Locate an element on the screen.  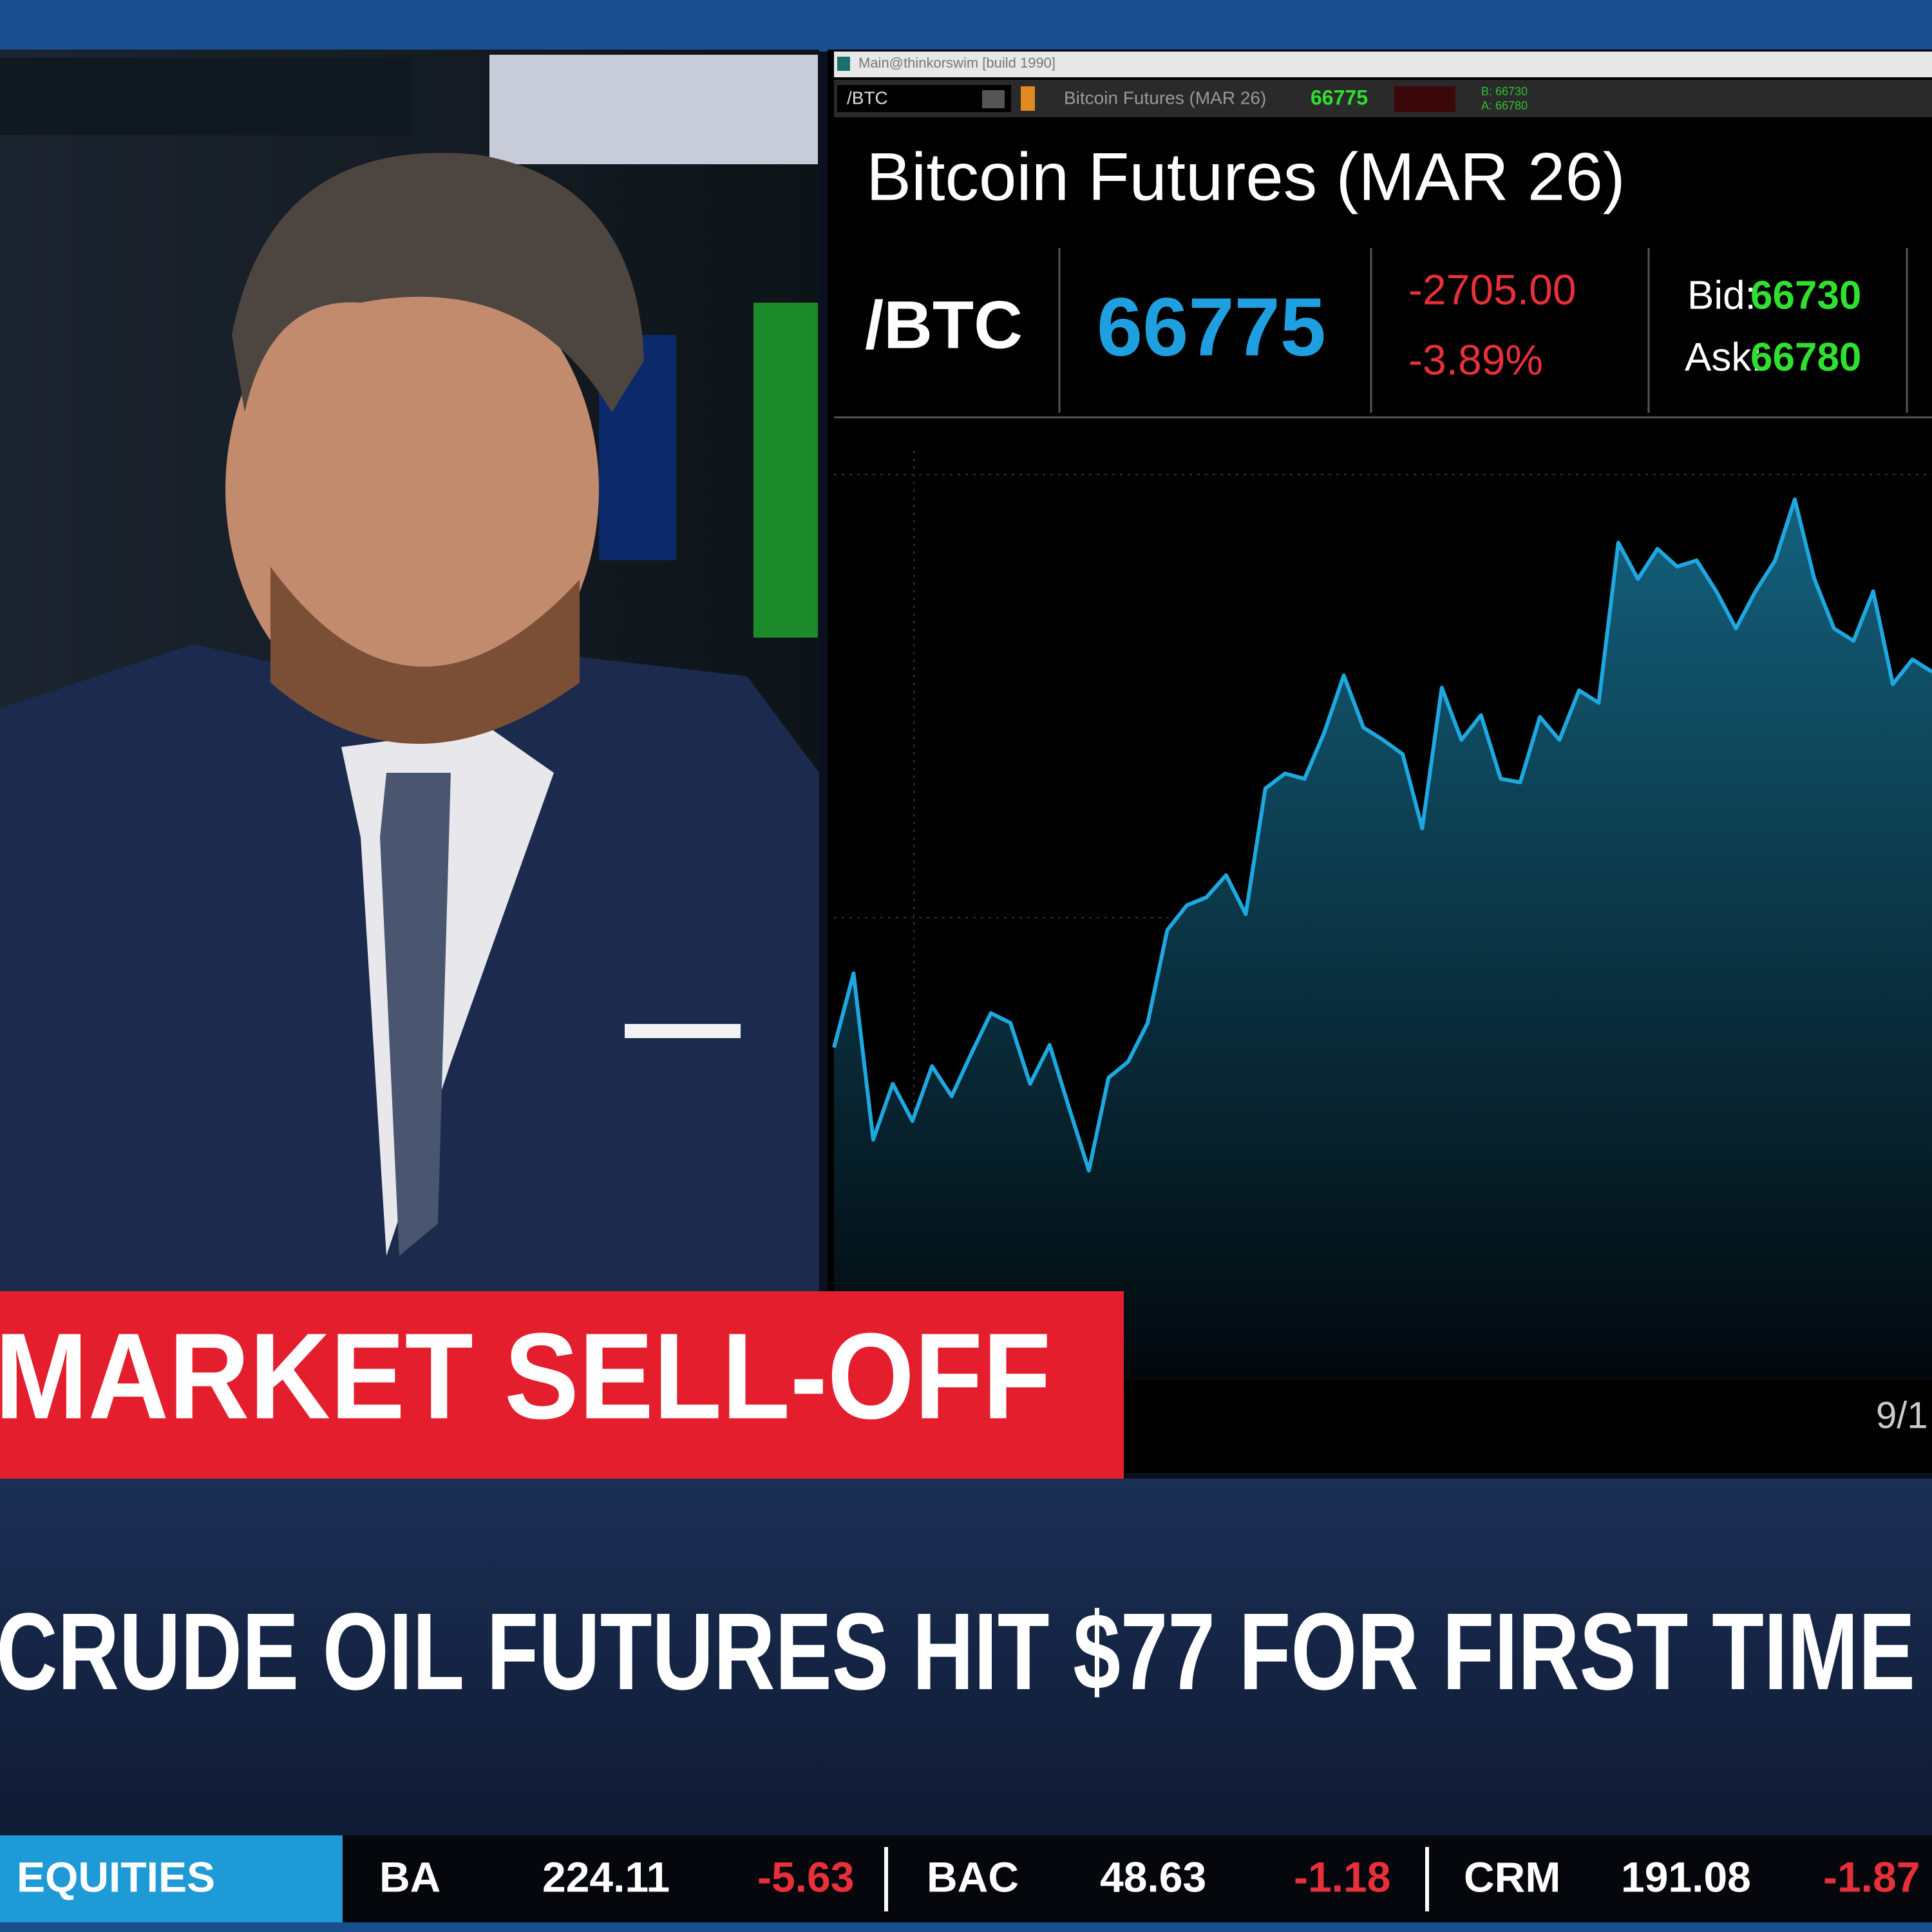
toolbar is located at coordinates (1383, 99).